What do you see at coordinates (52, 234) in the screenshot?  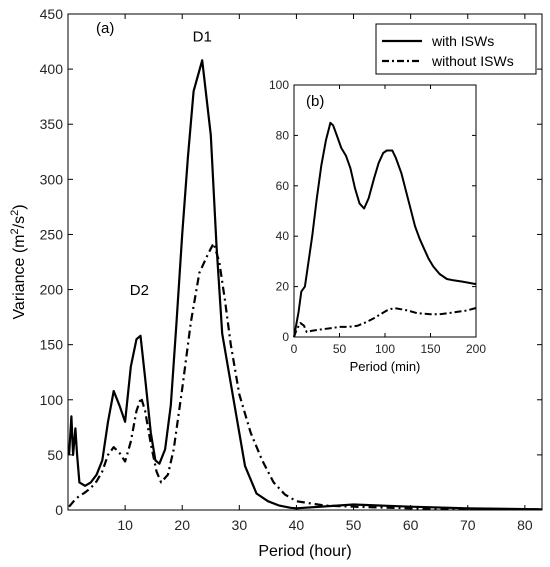 I see `main-y-tick-label: 250` at bounding box center [52, 234].